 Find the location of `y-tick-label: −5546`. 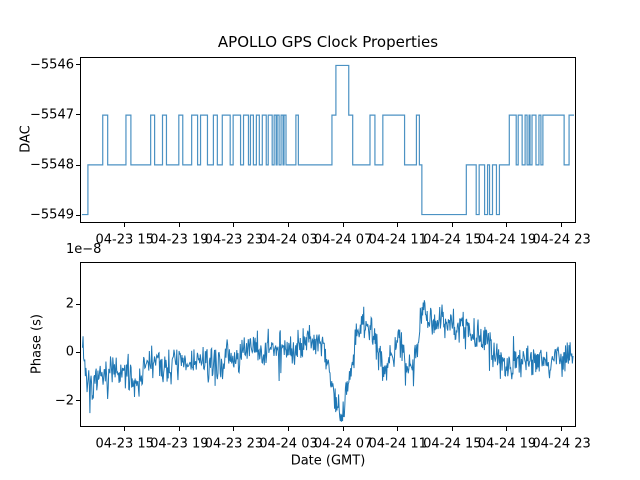

y-tick-label: −5546 is located at coordinates (52, 65).